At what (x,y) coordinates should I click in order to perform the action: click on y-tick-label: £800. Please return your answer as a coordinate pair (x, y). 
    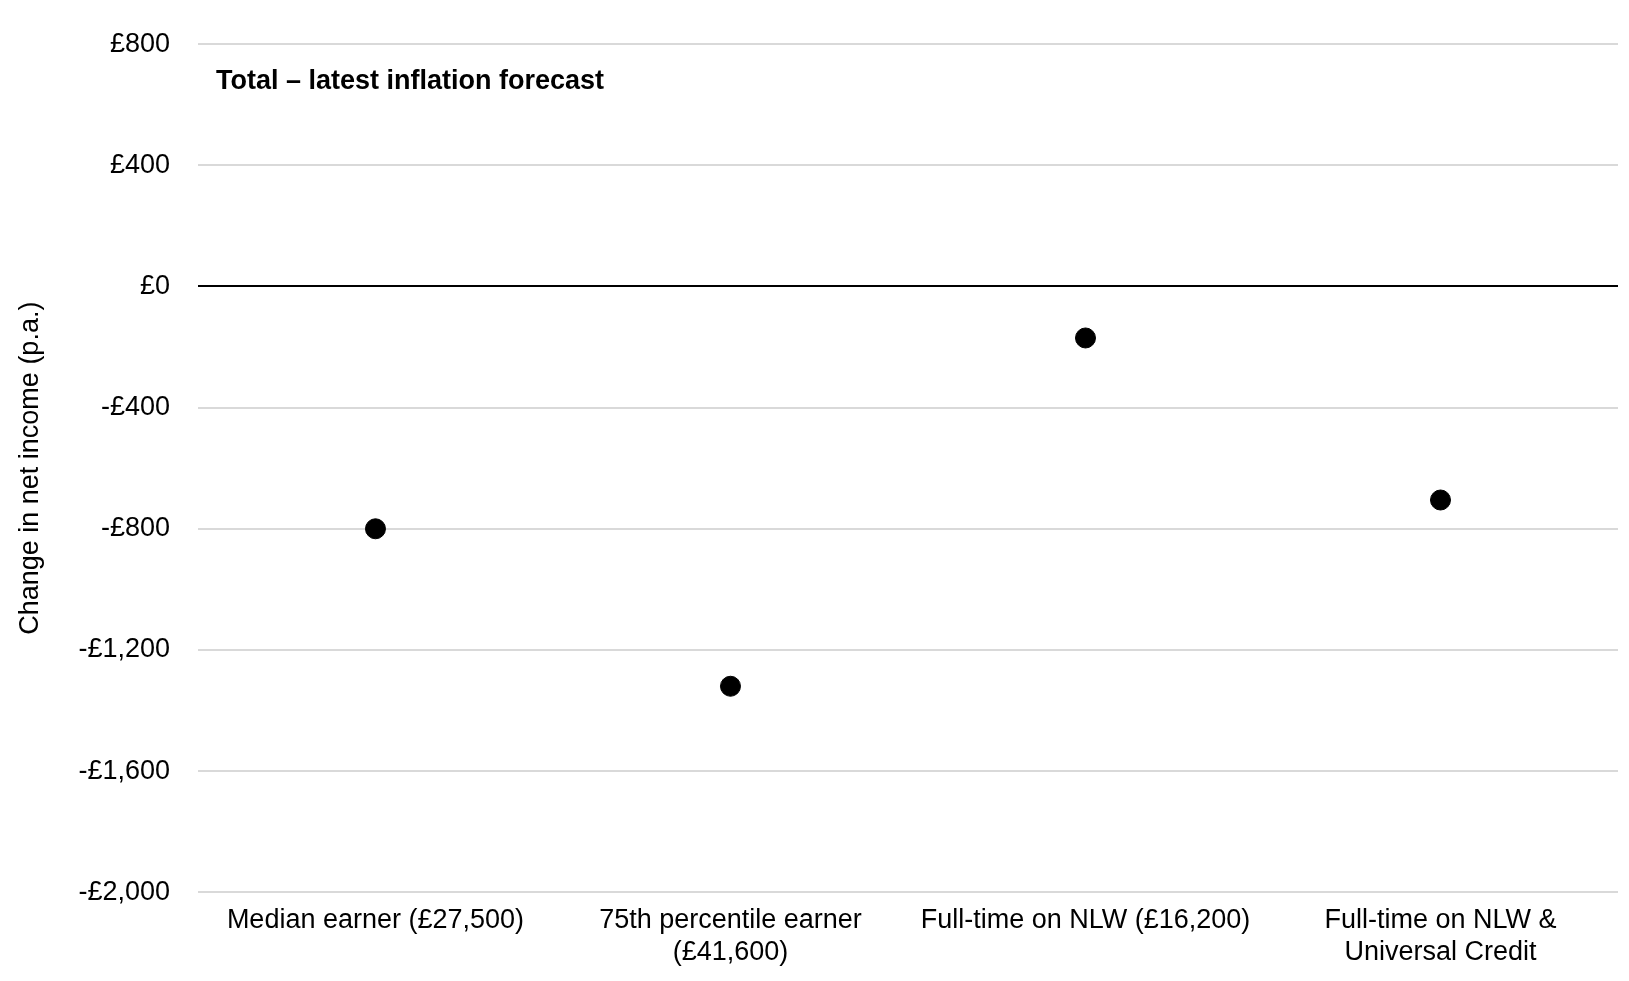
    Looking at the image, I should click on (139, 42).